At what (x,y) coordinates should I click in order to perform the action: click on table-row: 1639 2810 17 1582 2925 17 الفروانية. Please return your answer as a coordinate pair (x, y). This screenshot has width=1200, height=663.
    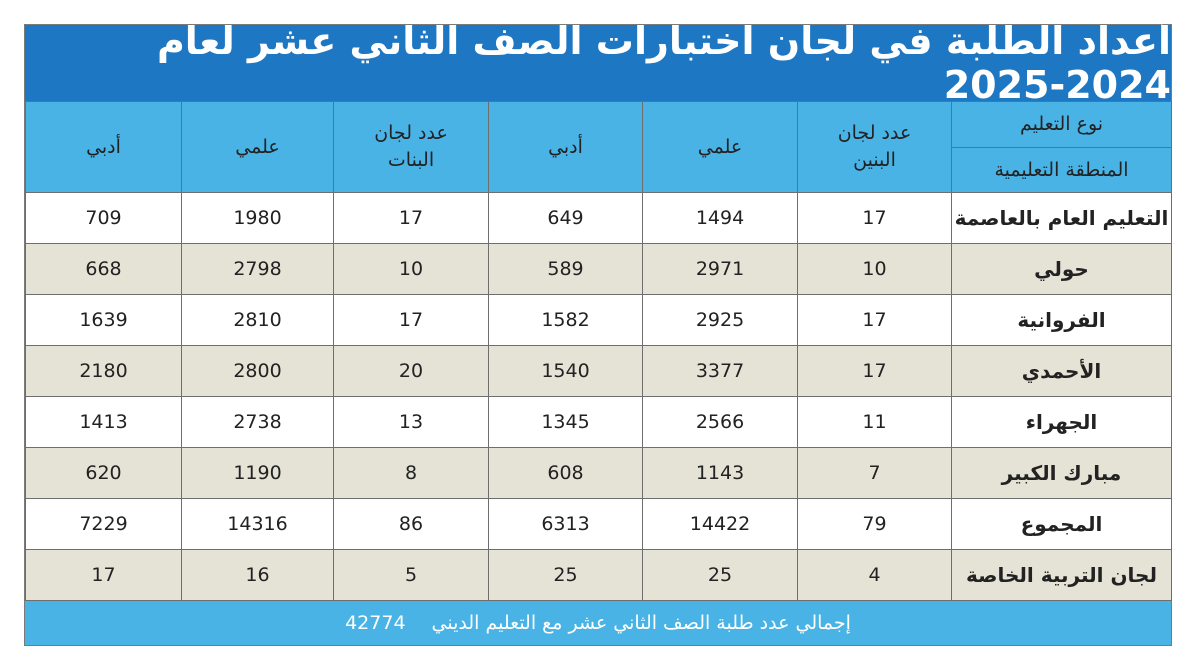
    Looking at the image, I should click on (598, 320).